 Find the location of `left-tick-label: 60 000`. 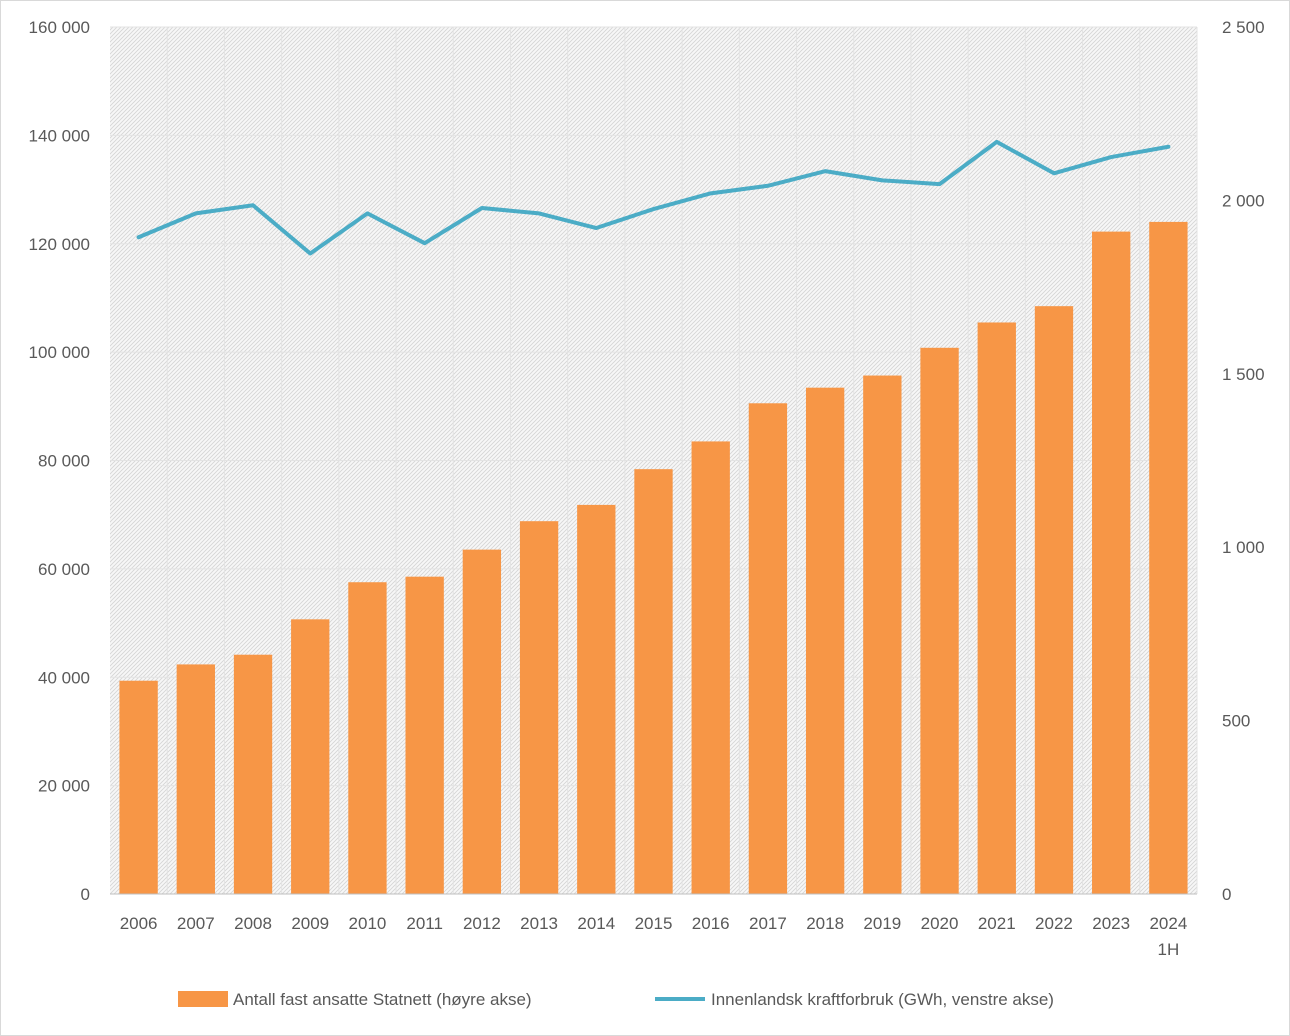

left-tick-label: 60 000 is located at coordinates (64, 569).